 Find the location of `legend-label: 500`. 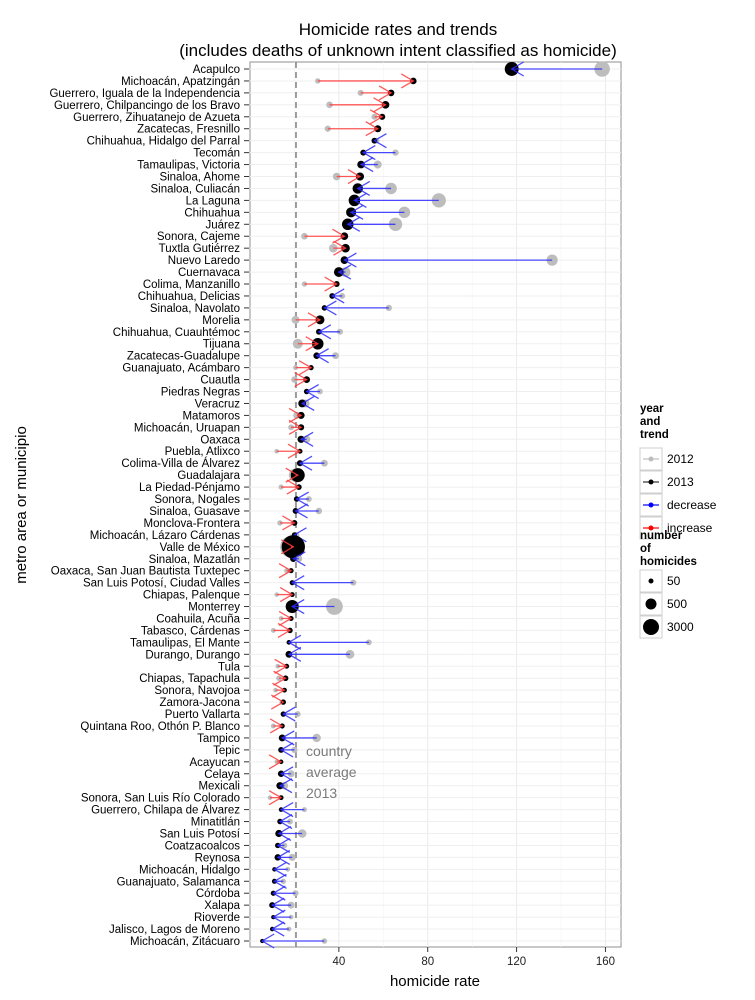

legend-label: 500 is located at coordinates (677, 604).